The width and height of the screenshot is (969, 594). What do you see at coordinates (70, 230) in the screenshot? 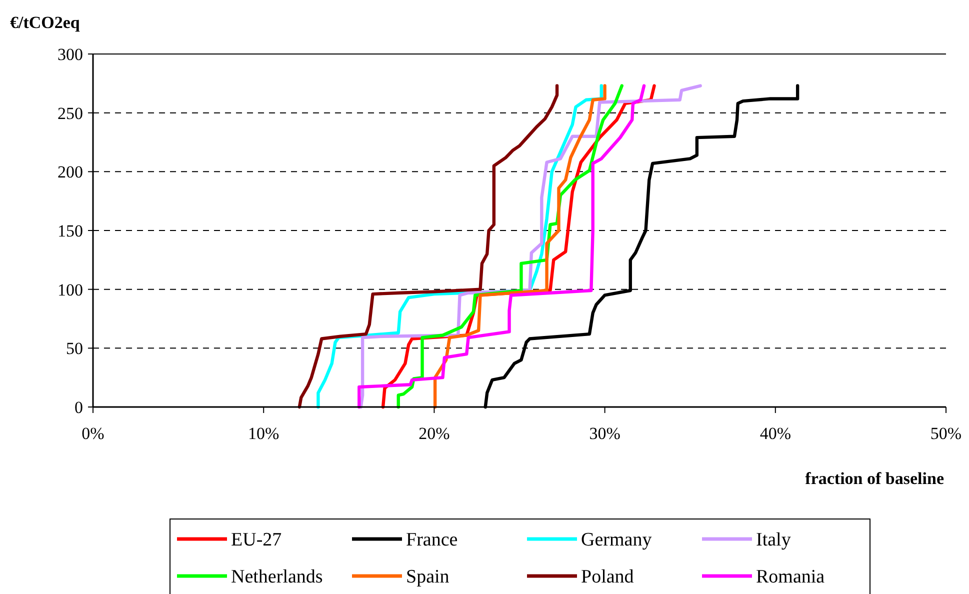
I see `y-tick-label: 150` at bounding box center [70, 230].